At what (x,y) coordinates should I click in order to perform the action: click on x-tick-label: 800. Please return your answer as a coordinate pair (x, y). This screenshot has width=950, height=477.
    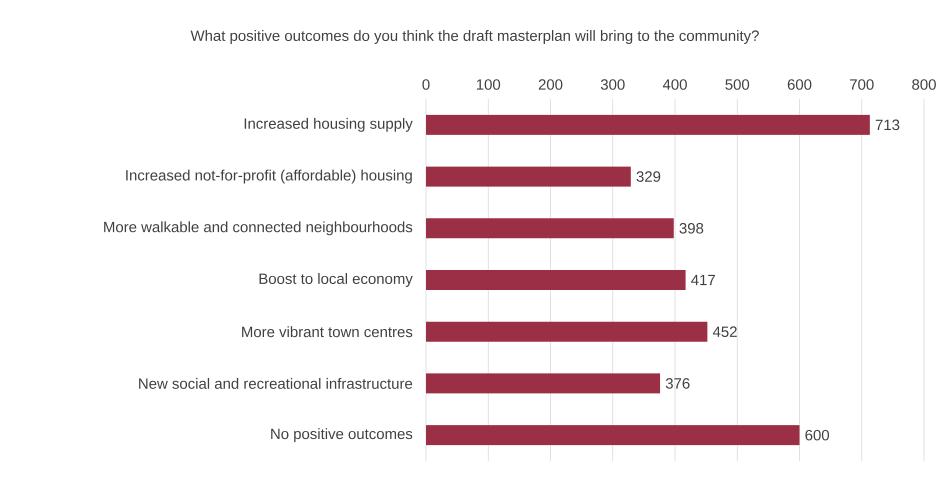
    Looking at the image, I should click on (924, 84).